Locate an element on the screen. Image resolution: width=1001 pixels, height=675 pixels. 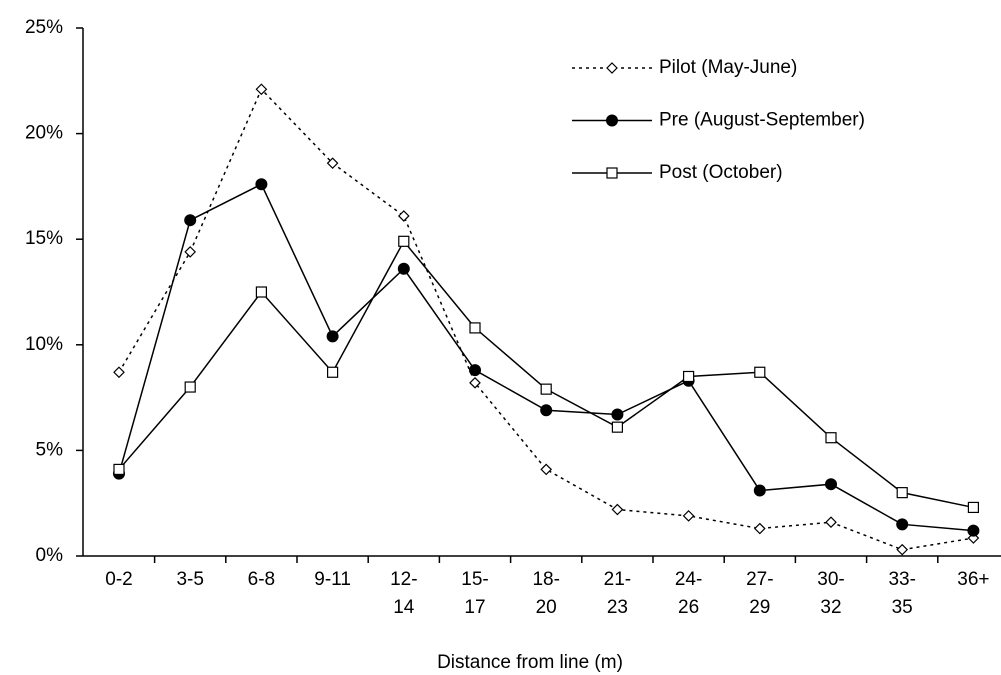
y-tick-label: 25% is located at coordinates (44, 27).